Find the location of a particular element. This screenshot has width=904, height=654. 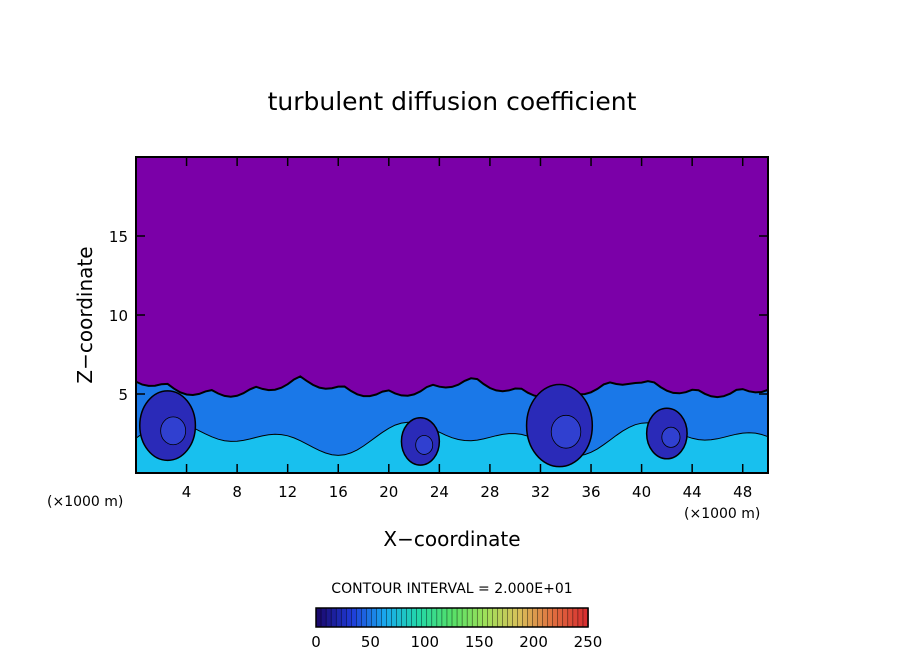

colorbar-ticks: 0 50 100 150 200 250 is located at coordinates (456, 642).